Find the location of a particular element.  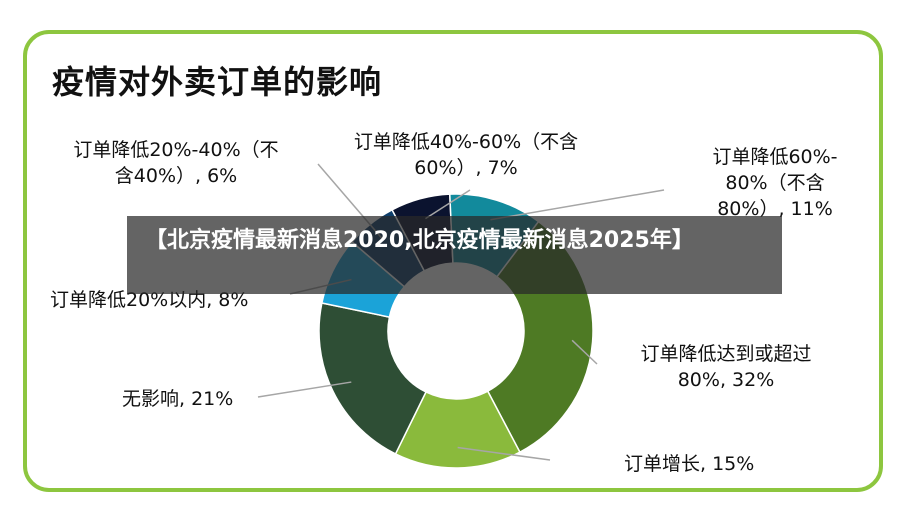

slice-label-no-effect: 无影响, 21% is located at coordinates (177, 399).